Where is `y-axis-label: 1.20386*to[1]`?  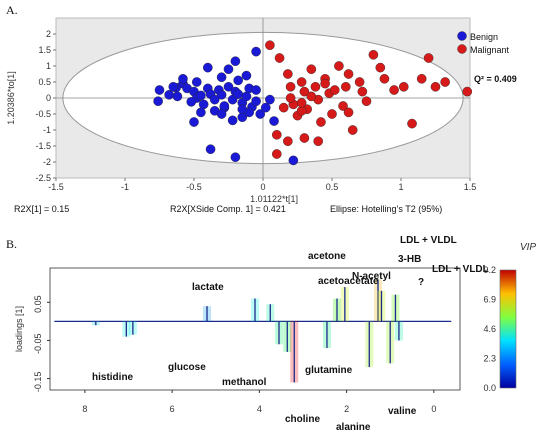
y-axis-label: 1.20386*to[1] is located at coordinates (11, 98).